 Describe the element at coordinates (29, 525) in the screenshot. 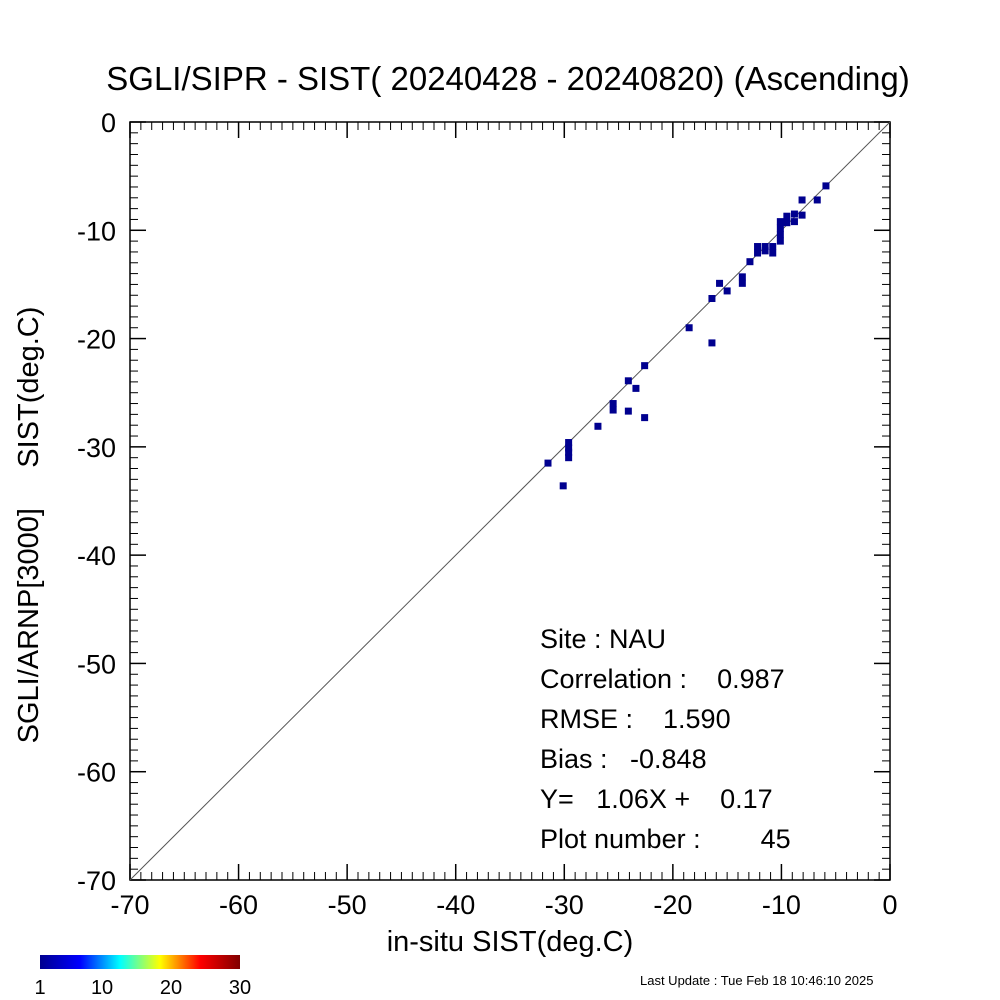

I see `y-axis-label: SGLI/ARNP[3000] SIST(deg.C)` at that location.